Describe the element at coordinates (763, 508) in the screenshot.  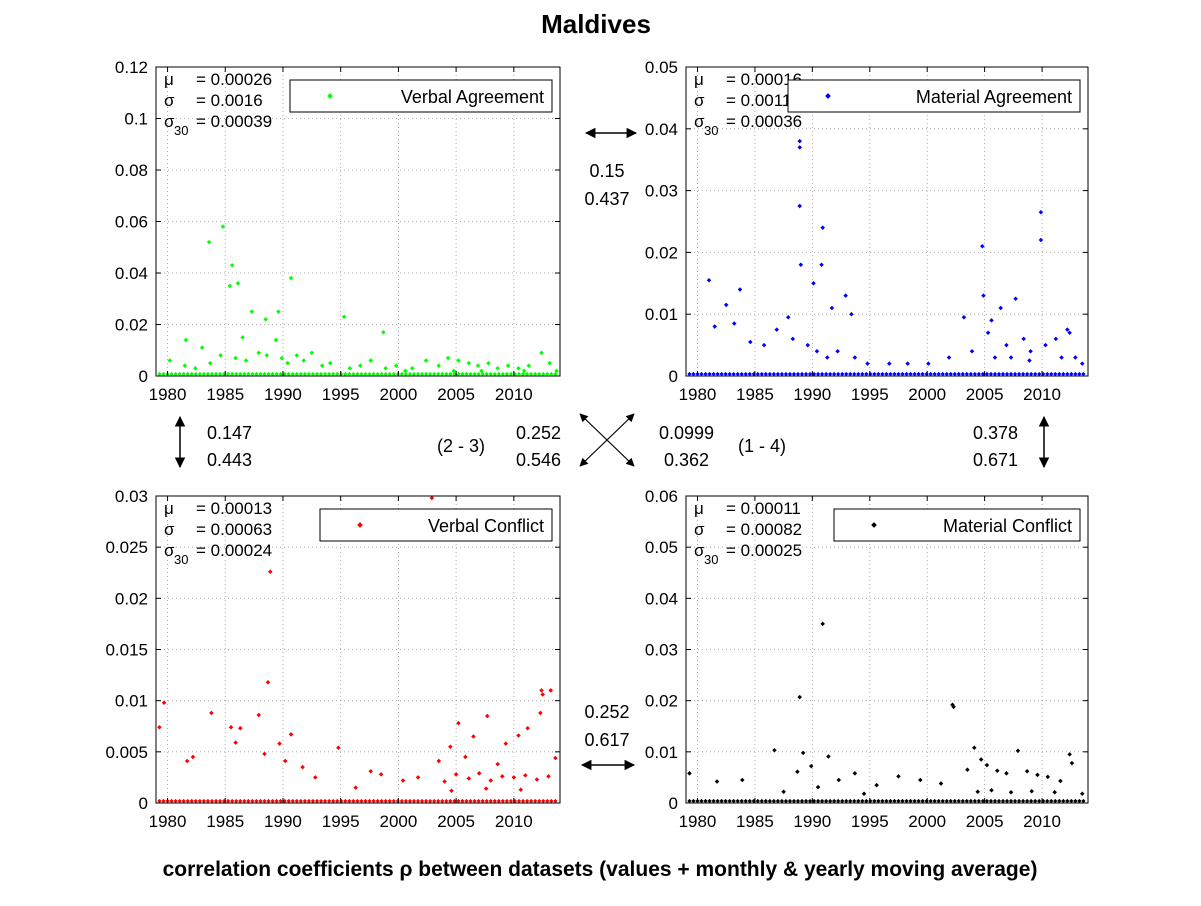
I see `stat-mu-value: = 0.00011` at that location.